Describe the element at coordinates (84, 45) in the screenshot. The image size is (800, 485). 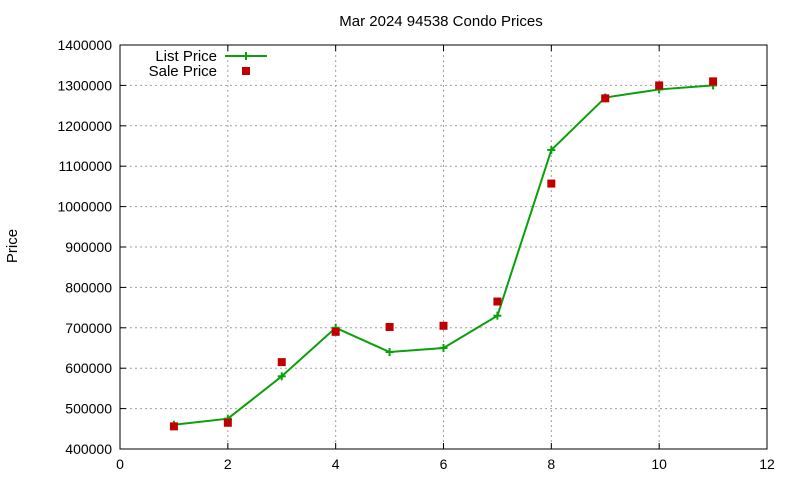
I see `y-tick-label: 1400000` at that location.